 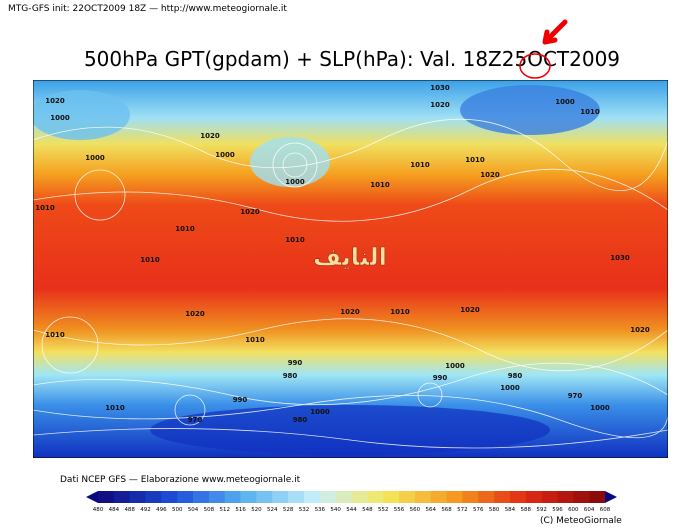 What do you see at coordinates (581, 521) in the screenshot?
I see `copyright: (C) MeteoGiornale` at bounding box center [581, 521].